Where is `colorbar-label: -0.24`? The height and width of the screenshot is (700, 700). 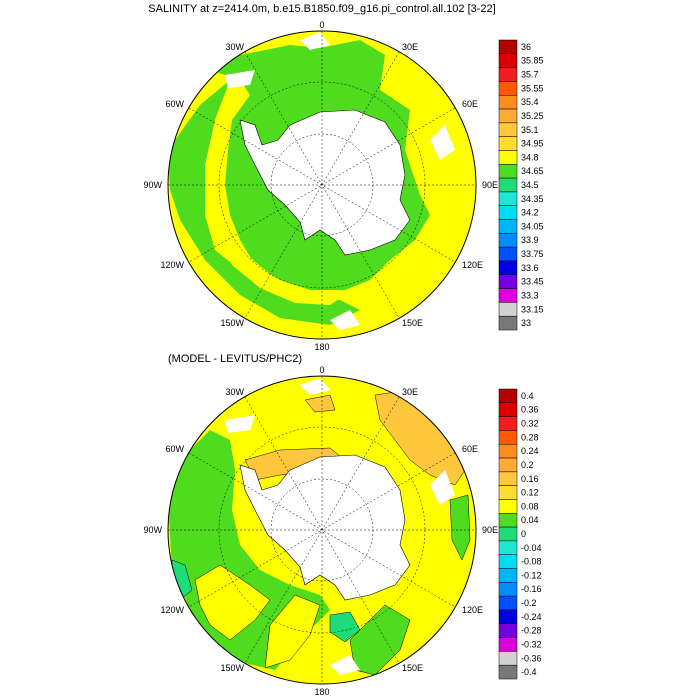
colorbar-label: -0.24 is located at coordinates (531, 617).